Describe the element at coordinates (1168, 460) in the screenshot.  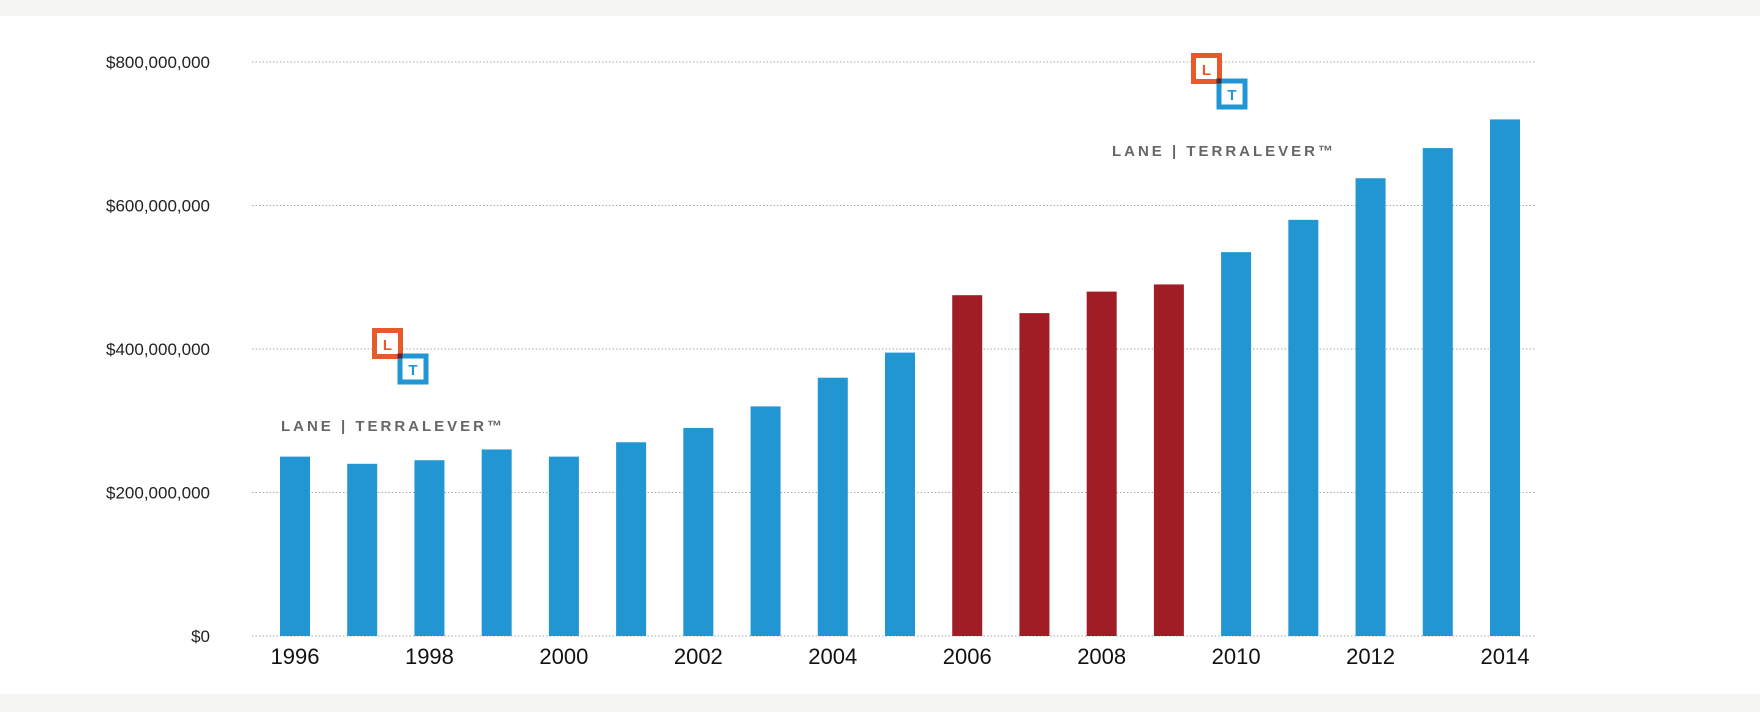
I see `bar-2009` at that location.